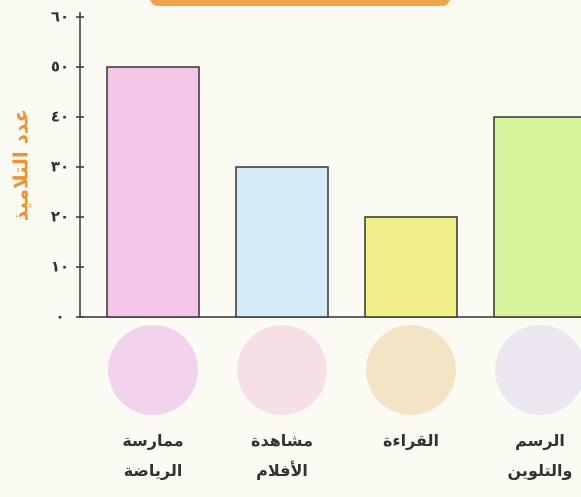 Image resolution: width=581 pixels, height=497 pixels. Describe the element at coordinates (60, 117) in the screenshot. I see `y-tick-label: ٤٠` at that location.